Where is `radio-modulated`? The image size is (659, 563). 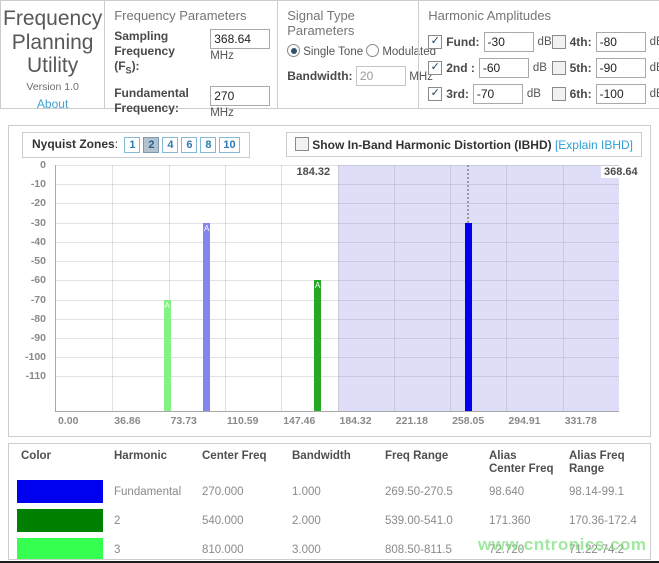
radio-modulated is located at coordinates (373, 50).